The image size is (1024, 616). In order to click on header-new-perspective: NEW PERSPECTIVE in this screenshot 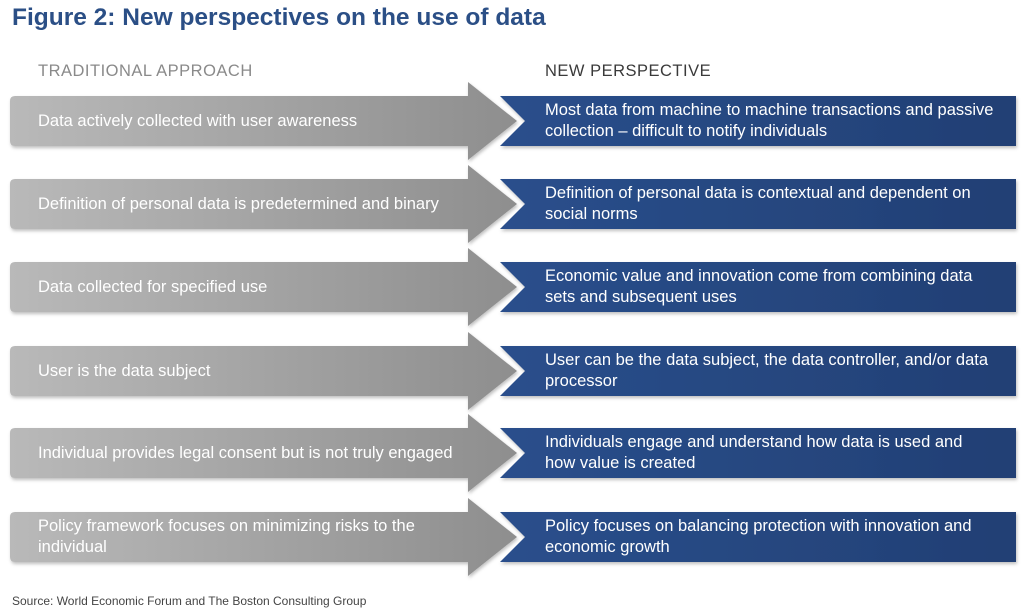, I will do `click(628, 71)`.